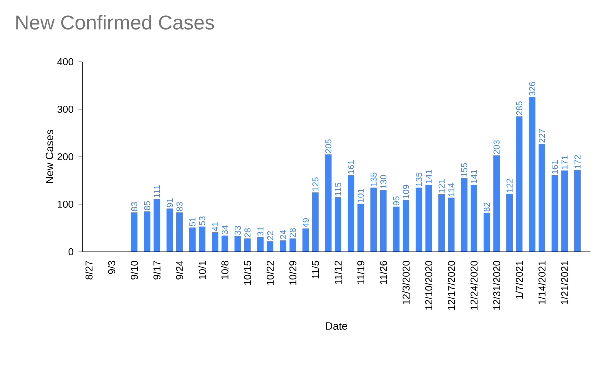 The width and height of the screenshot is (600, 371). Describe the element at coordinates (270, 235) in the screenshot. I see `data-label: 22` at that location.